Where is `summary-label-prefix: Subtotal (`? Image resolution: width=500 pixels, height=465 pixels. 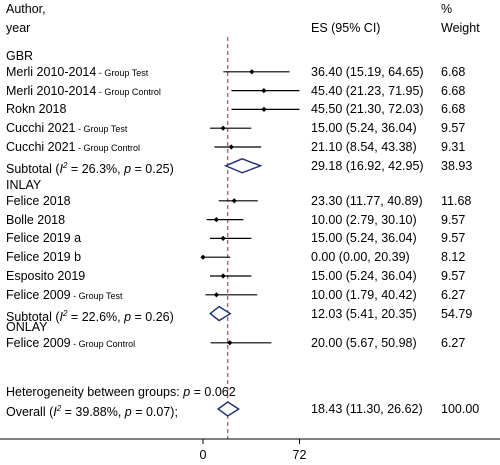 summary-label-prefix: Subtotal ( is located at coordinates (33, 168).